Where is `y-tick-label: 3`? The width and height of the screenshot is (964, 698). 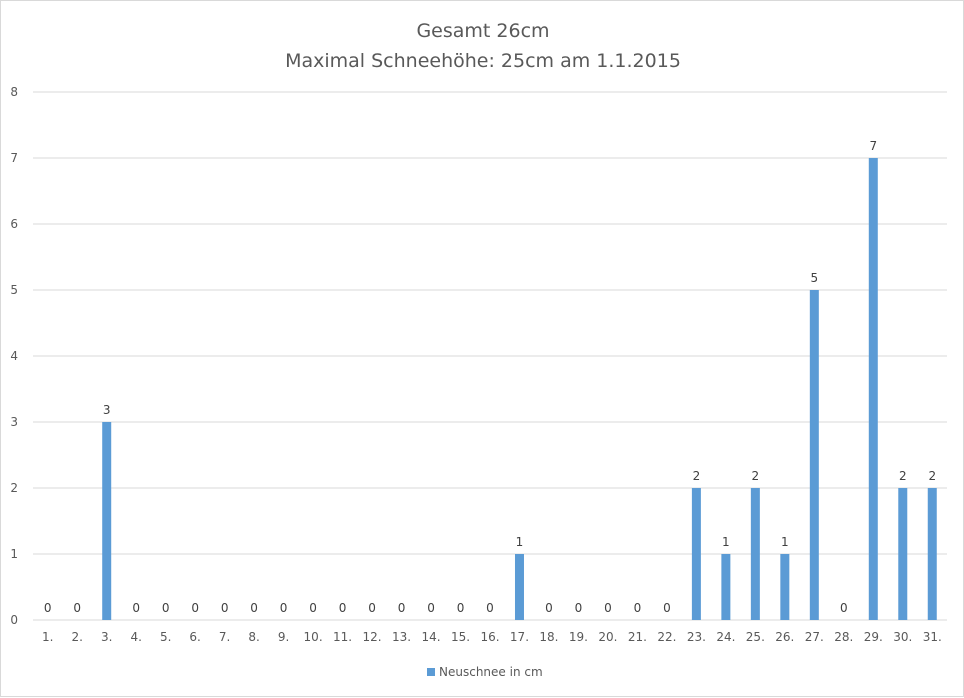
y-tick-label: 3 is located at coordinates (14, 422).